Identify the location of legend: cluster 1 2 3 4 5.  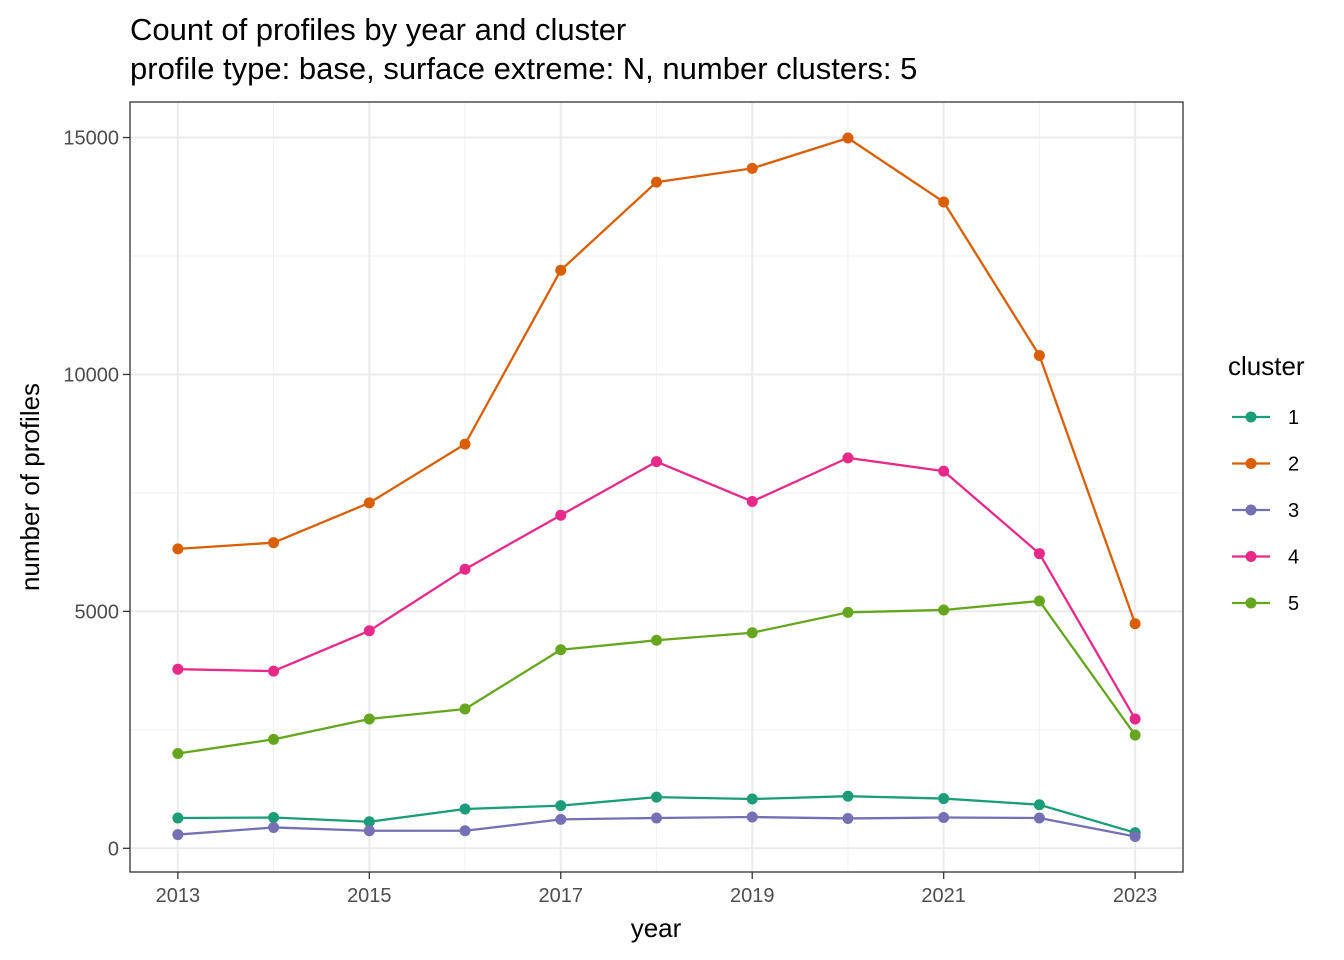
(1266, 483).